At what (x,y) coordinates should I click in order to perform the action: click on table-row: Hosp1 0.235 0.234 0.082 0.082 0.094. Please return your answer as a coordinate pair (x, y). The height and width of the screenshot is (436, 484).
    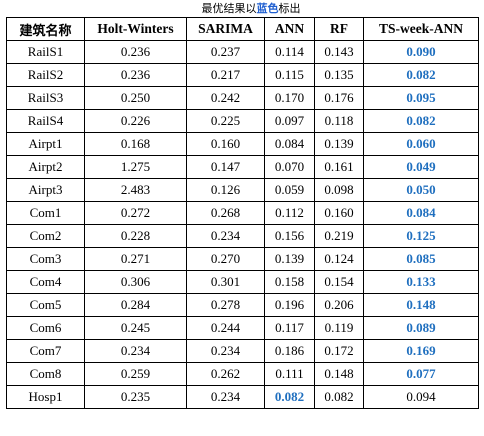
    Looking at the image, I should click on (242, 397).